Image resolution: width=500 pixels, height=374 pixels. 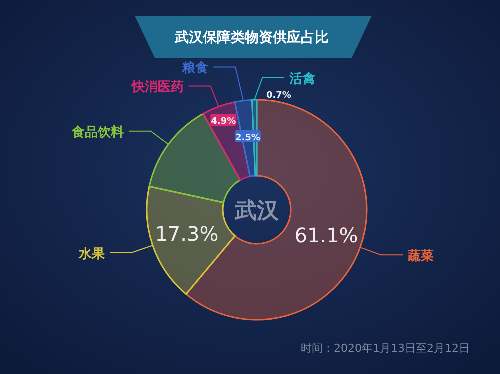 What do you see at coordinates (302, 79) in the screenshot?
I see `slice-label: 活禽` at bounding box center [302, 79].